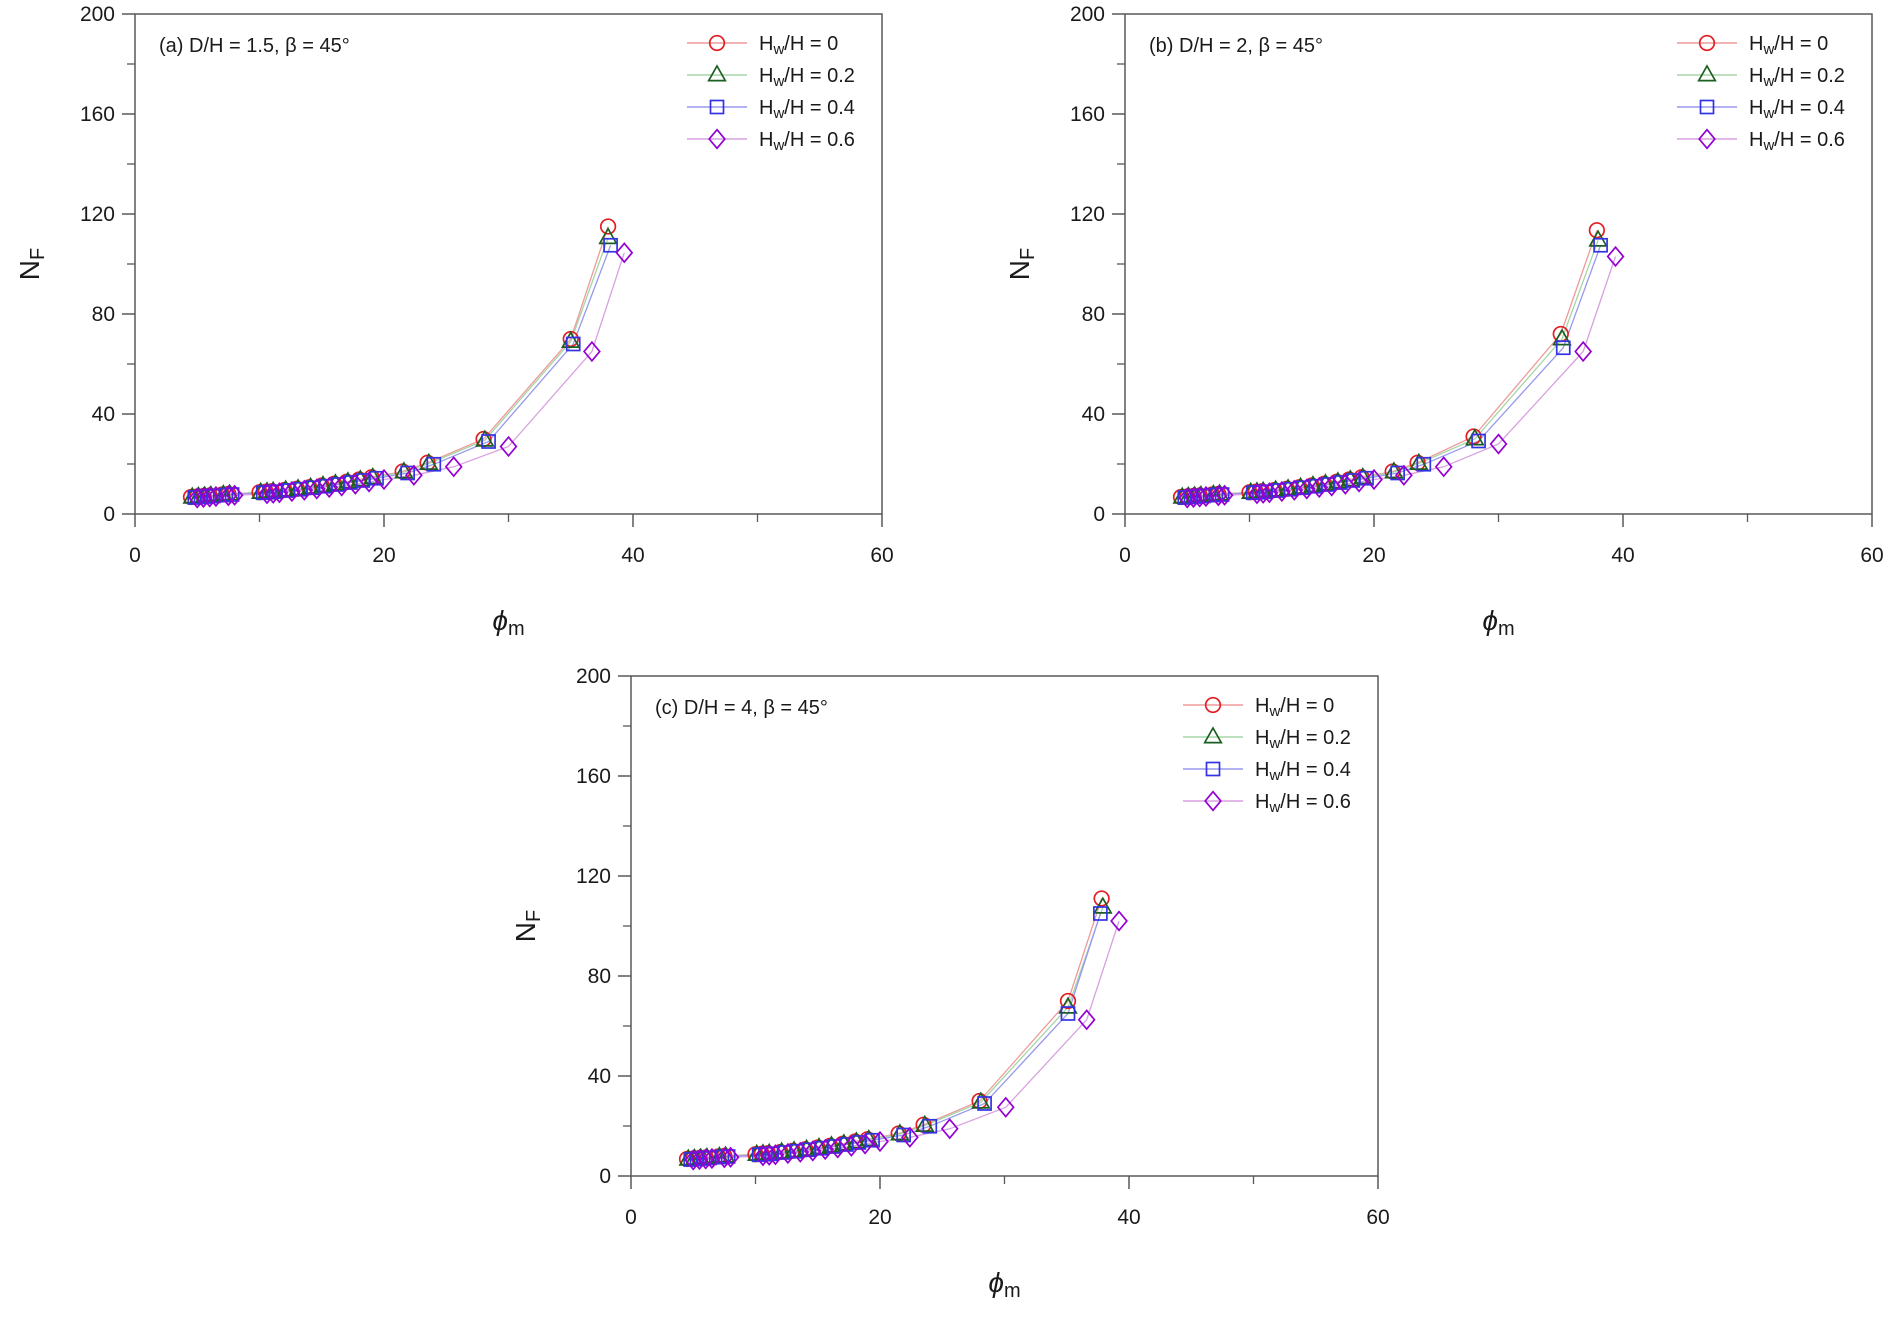 The width and height of the screenshot is (1887, 1317). Describe the element at coordinates (599, 976) in the screenshot. I see `y-tick-label: 80` at that location.